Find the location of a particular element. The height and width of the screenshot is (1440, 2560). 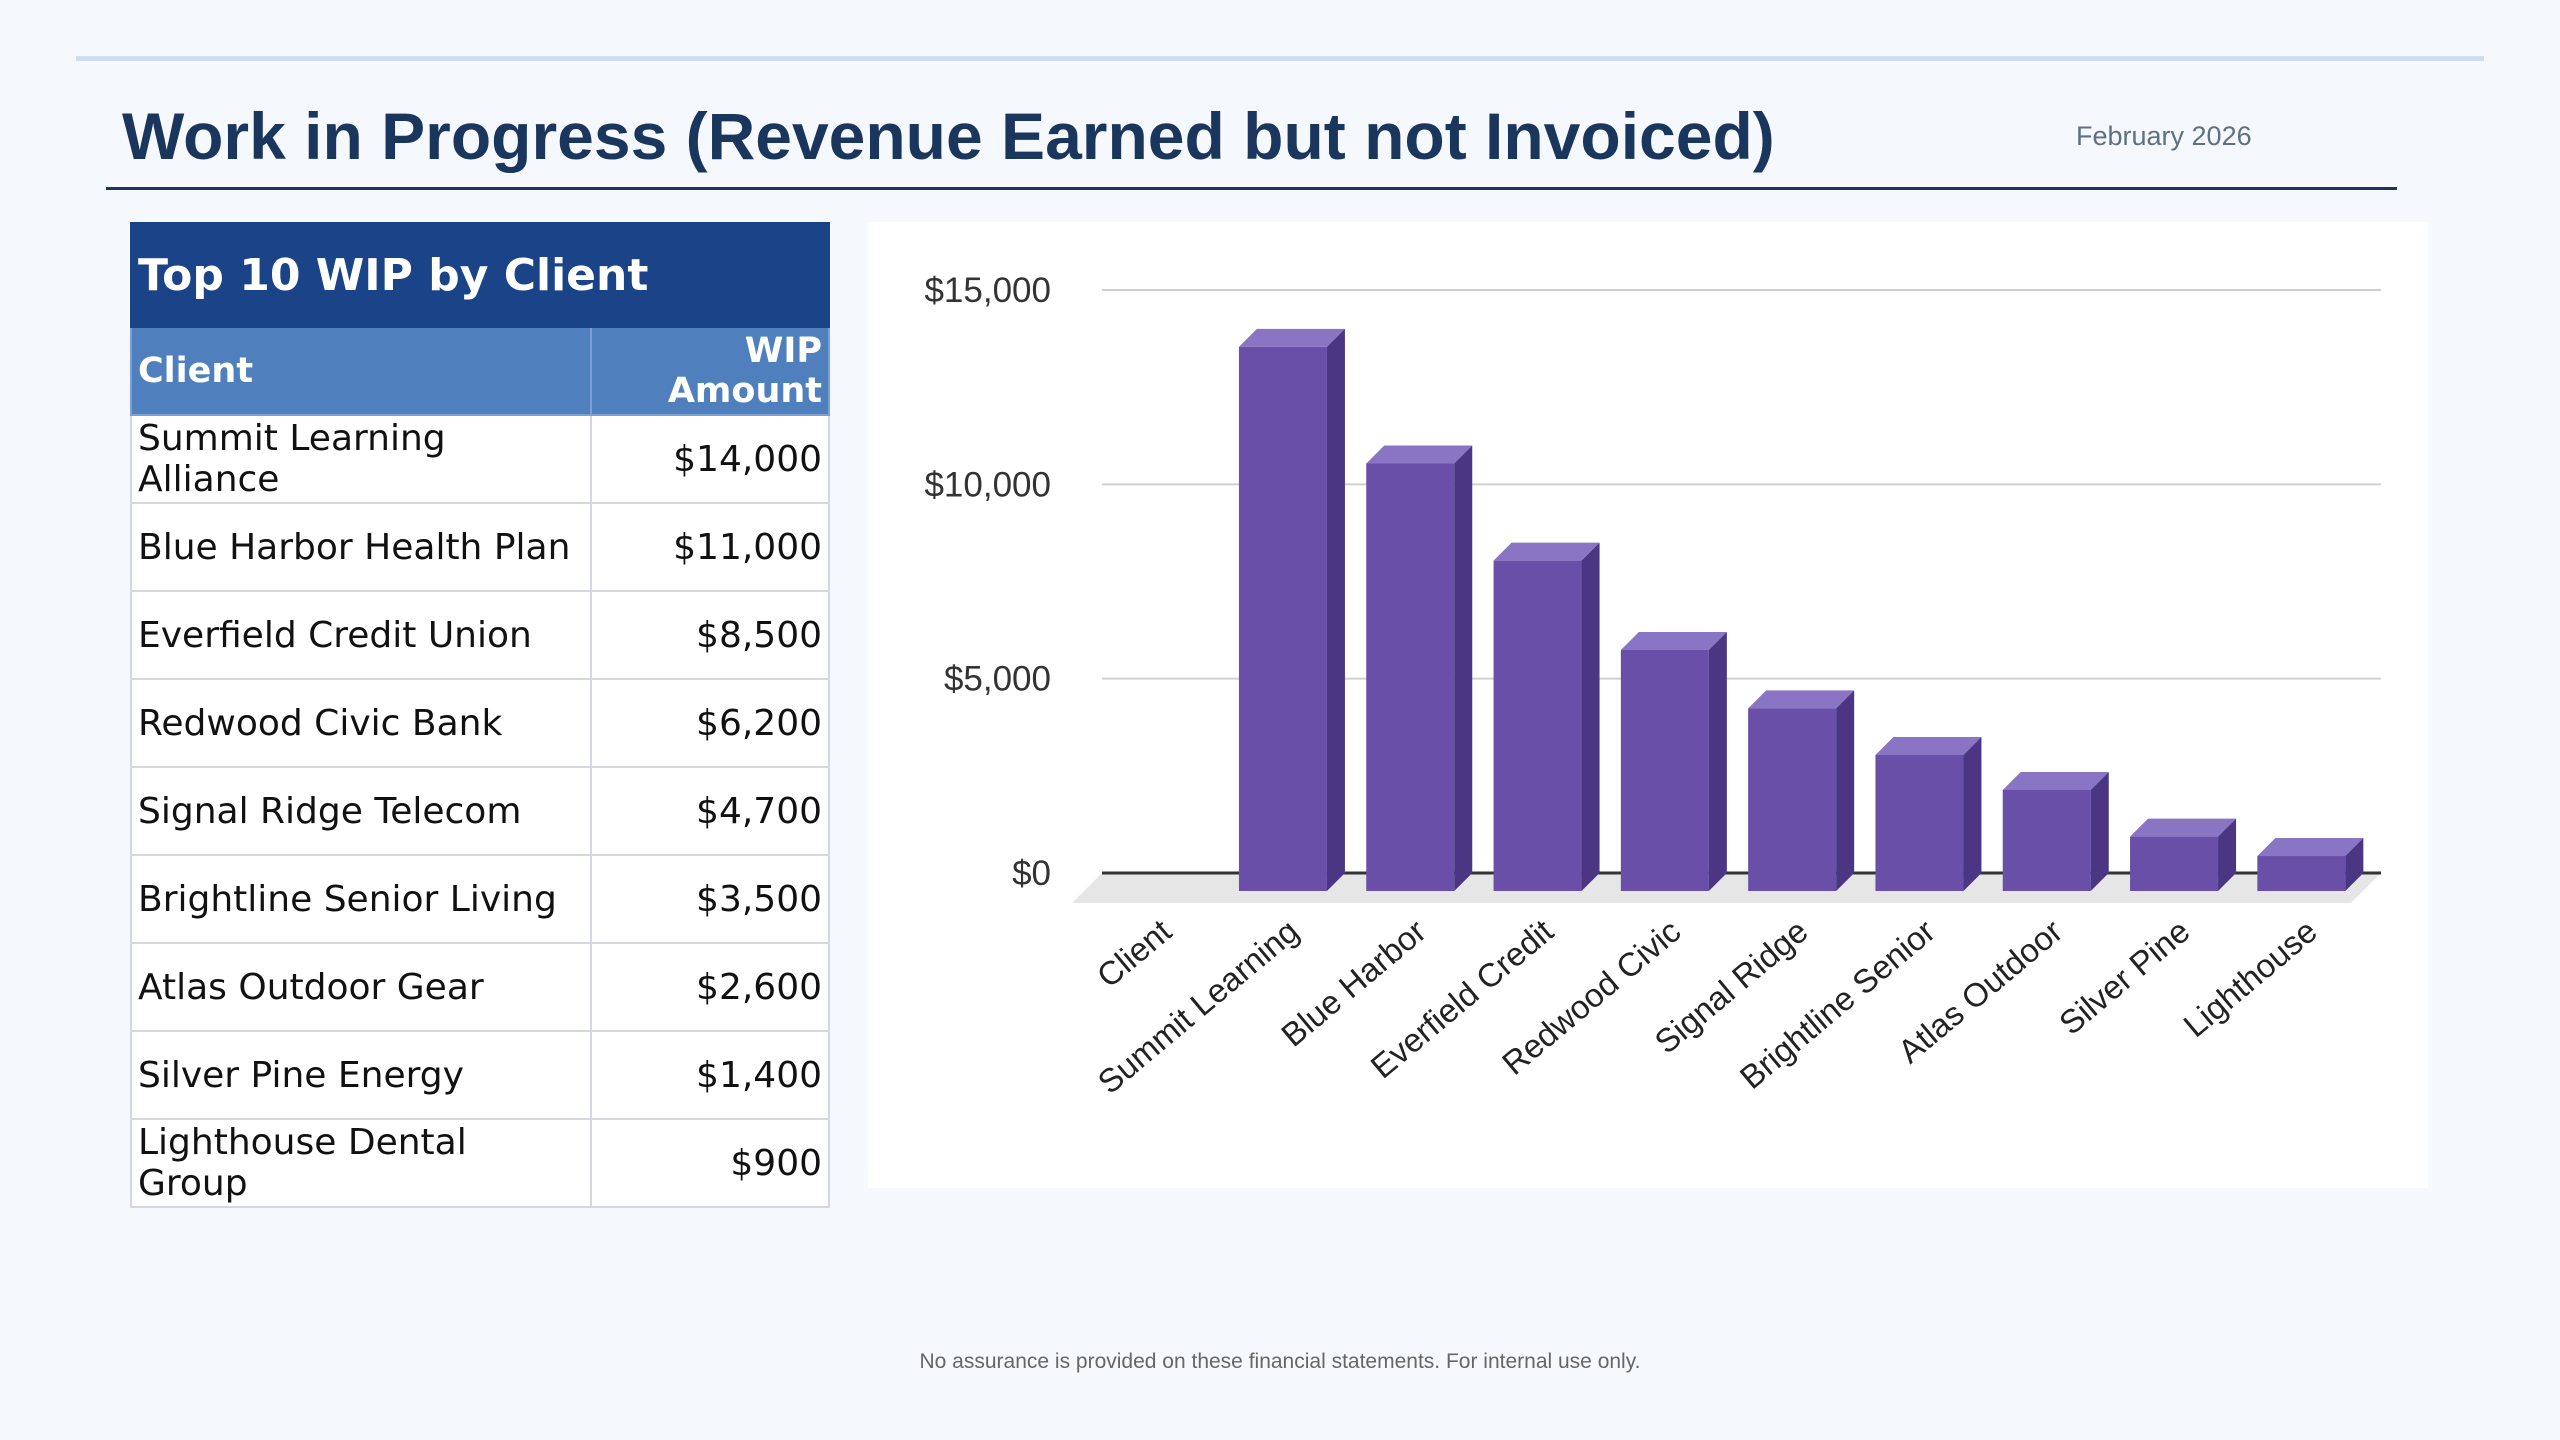

amount-cell: $4,700 is located at coordinates (710, 811).